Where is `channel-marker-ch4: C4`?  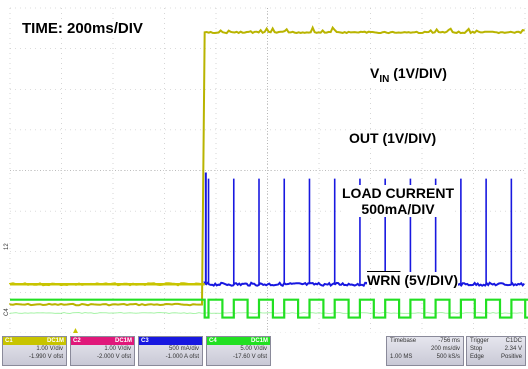
channel-marker-ch4: C4 is located at coordinates (7, 312).